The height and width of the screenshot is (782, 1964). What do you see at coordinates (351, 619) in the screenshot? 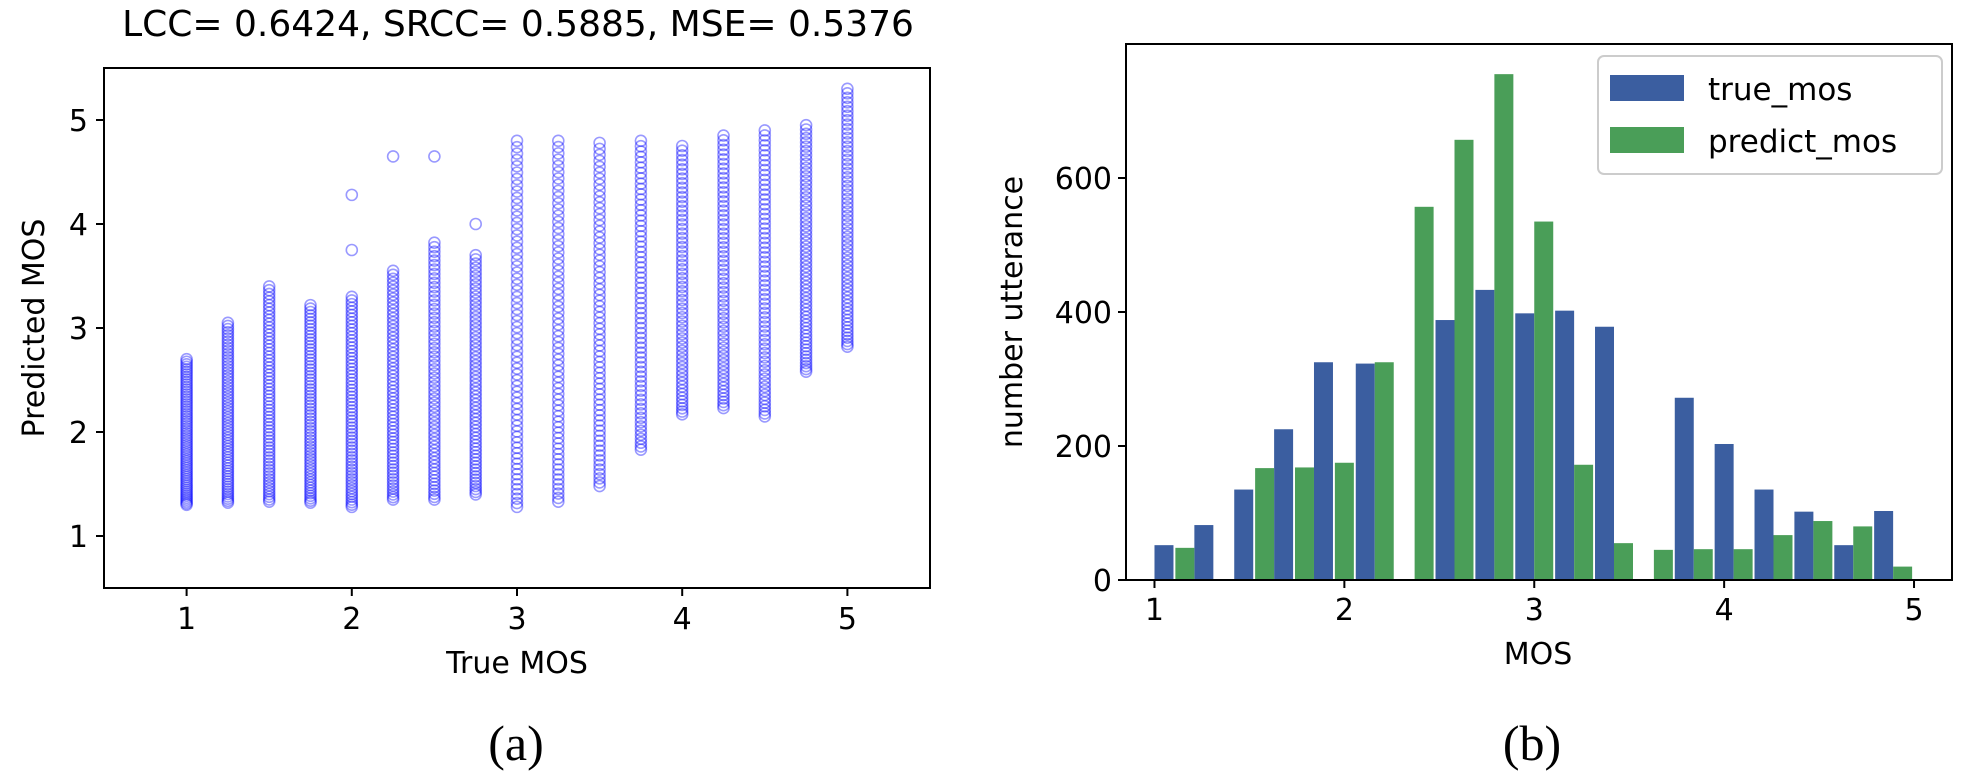
I see `scatter-x-tick-label: 2` at bounding box center [351, 619].